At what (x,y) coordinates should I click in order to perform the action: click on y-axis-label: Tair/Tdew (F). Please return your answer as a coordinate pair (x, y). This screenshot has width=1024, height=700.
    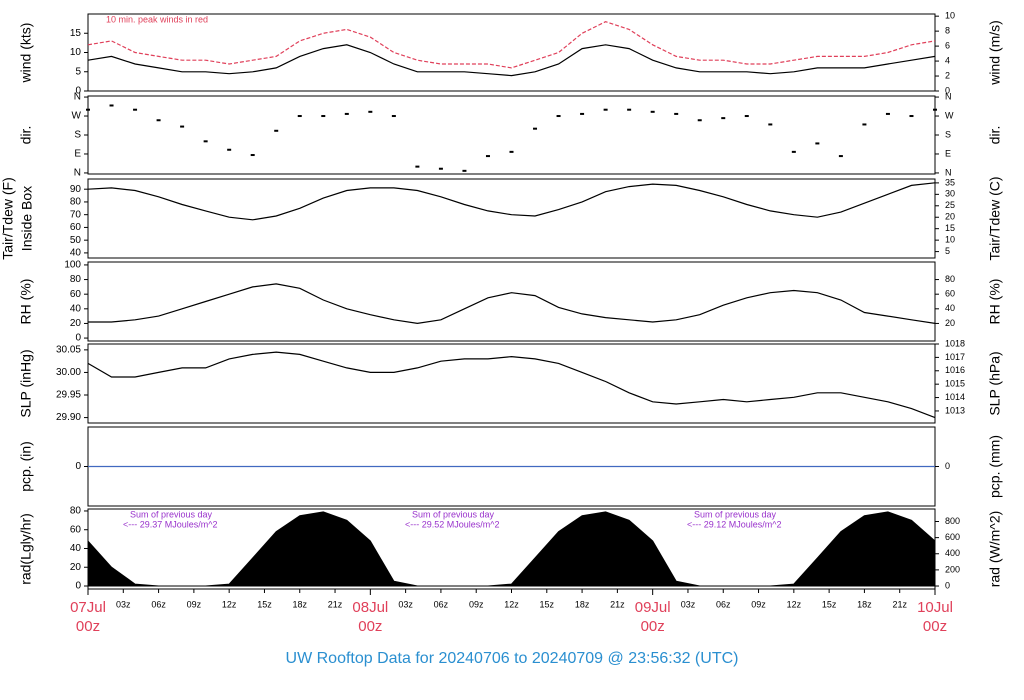
    Looking at the image, I should click on (8, 218).